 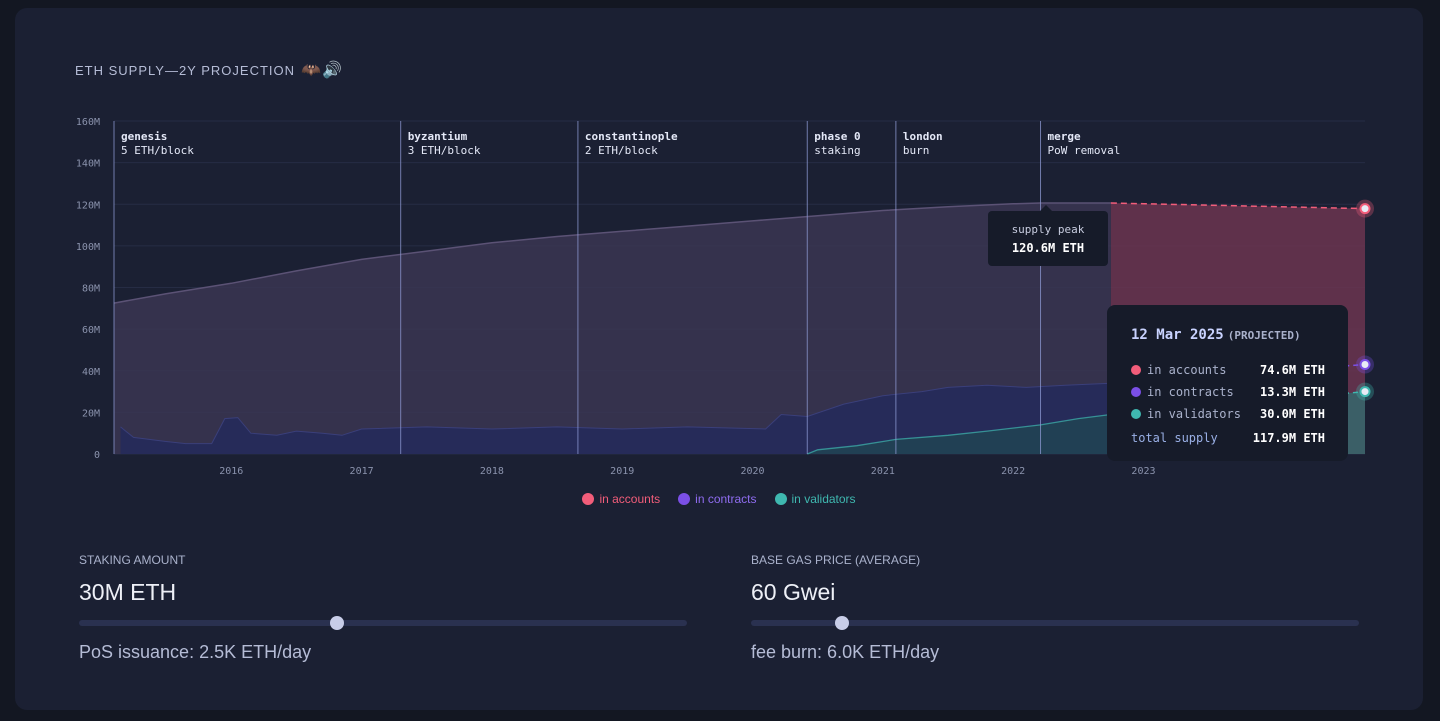 I want to click on supply-peak-tooltip: supply peak 120.6M ETH, so click(x=1048, y=235).